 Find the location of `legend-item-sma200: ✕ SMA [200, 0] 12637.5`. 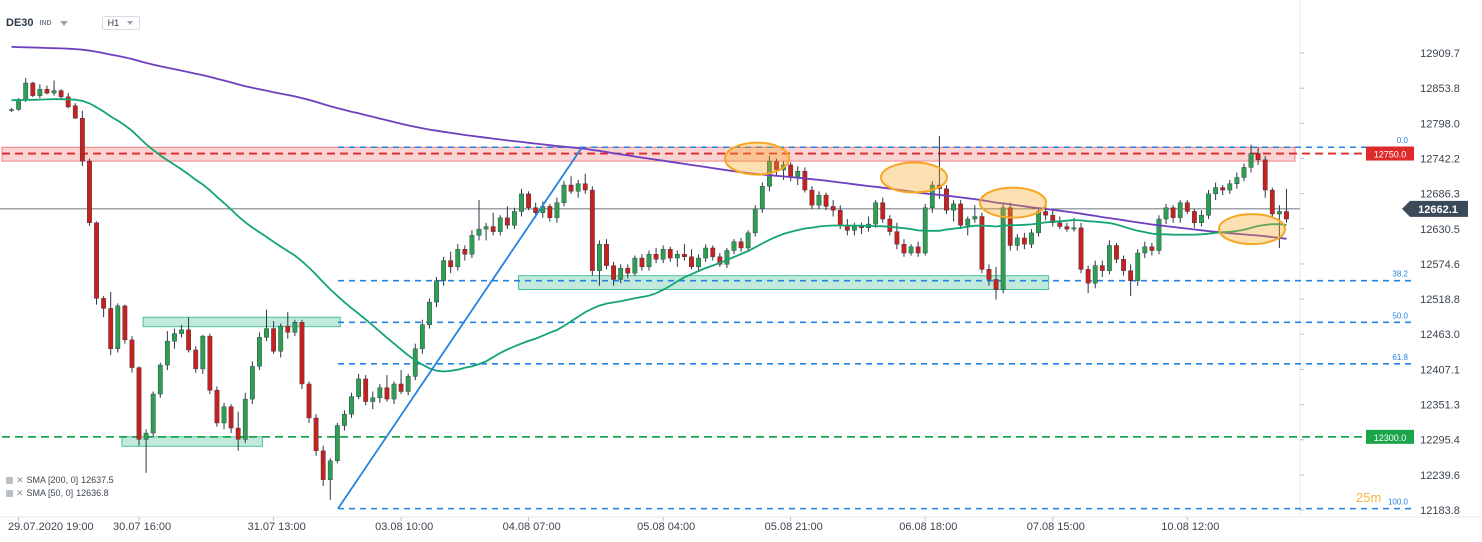

legend-item-sma200: ✕ SMA [200, 0] 12637.5 is located at coordinates (60, 480).